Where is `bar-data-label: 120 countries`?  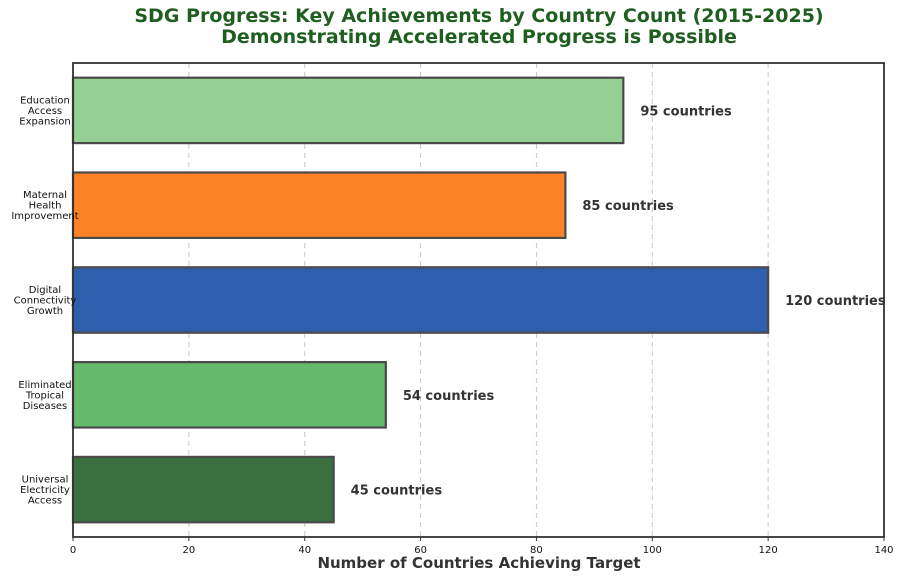
bar-data-label: 120 countries is located at coordinates (835, 301).